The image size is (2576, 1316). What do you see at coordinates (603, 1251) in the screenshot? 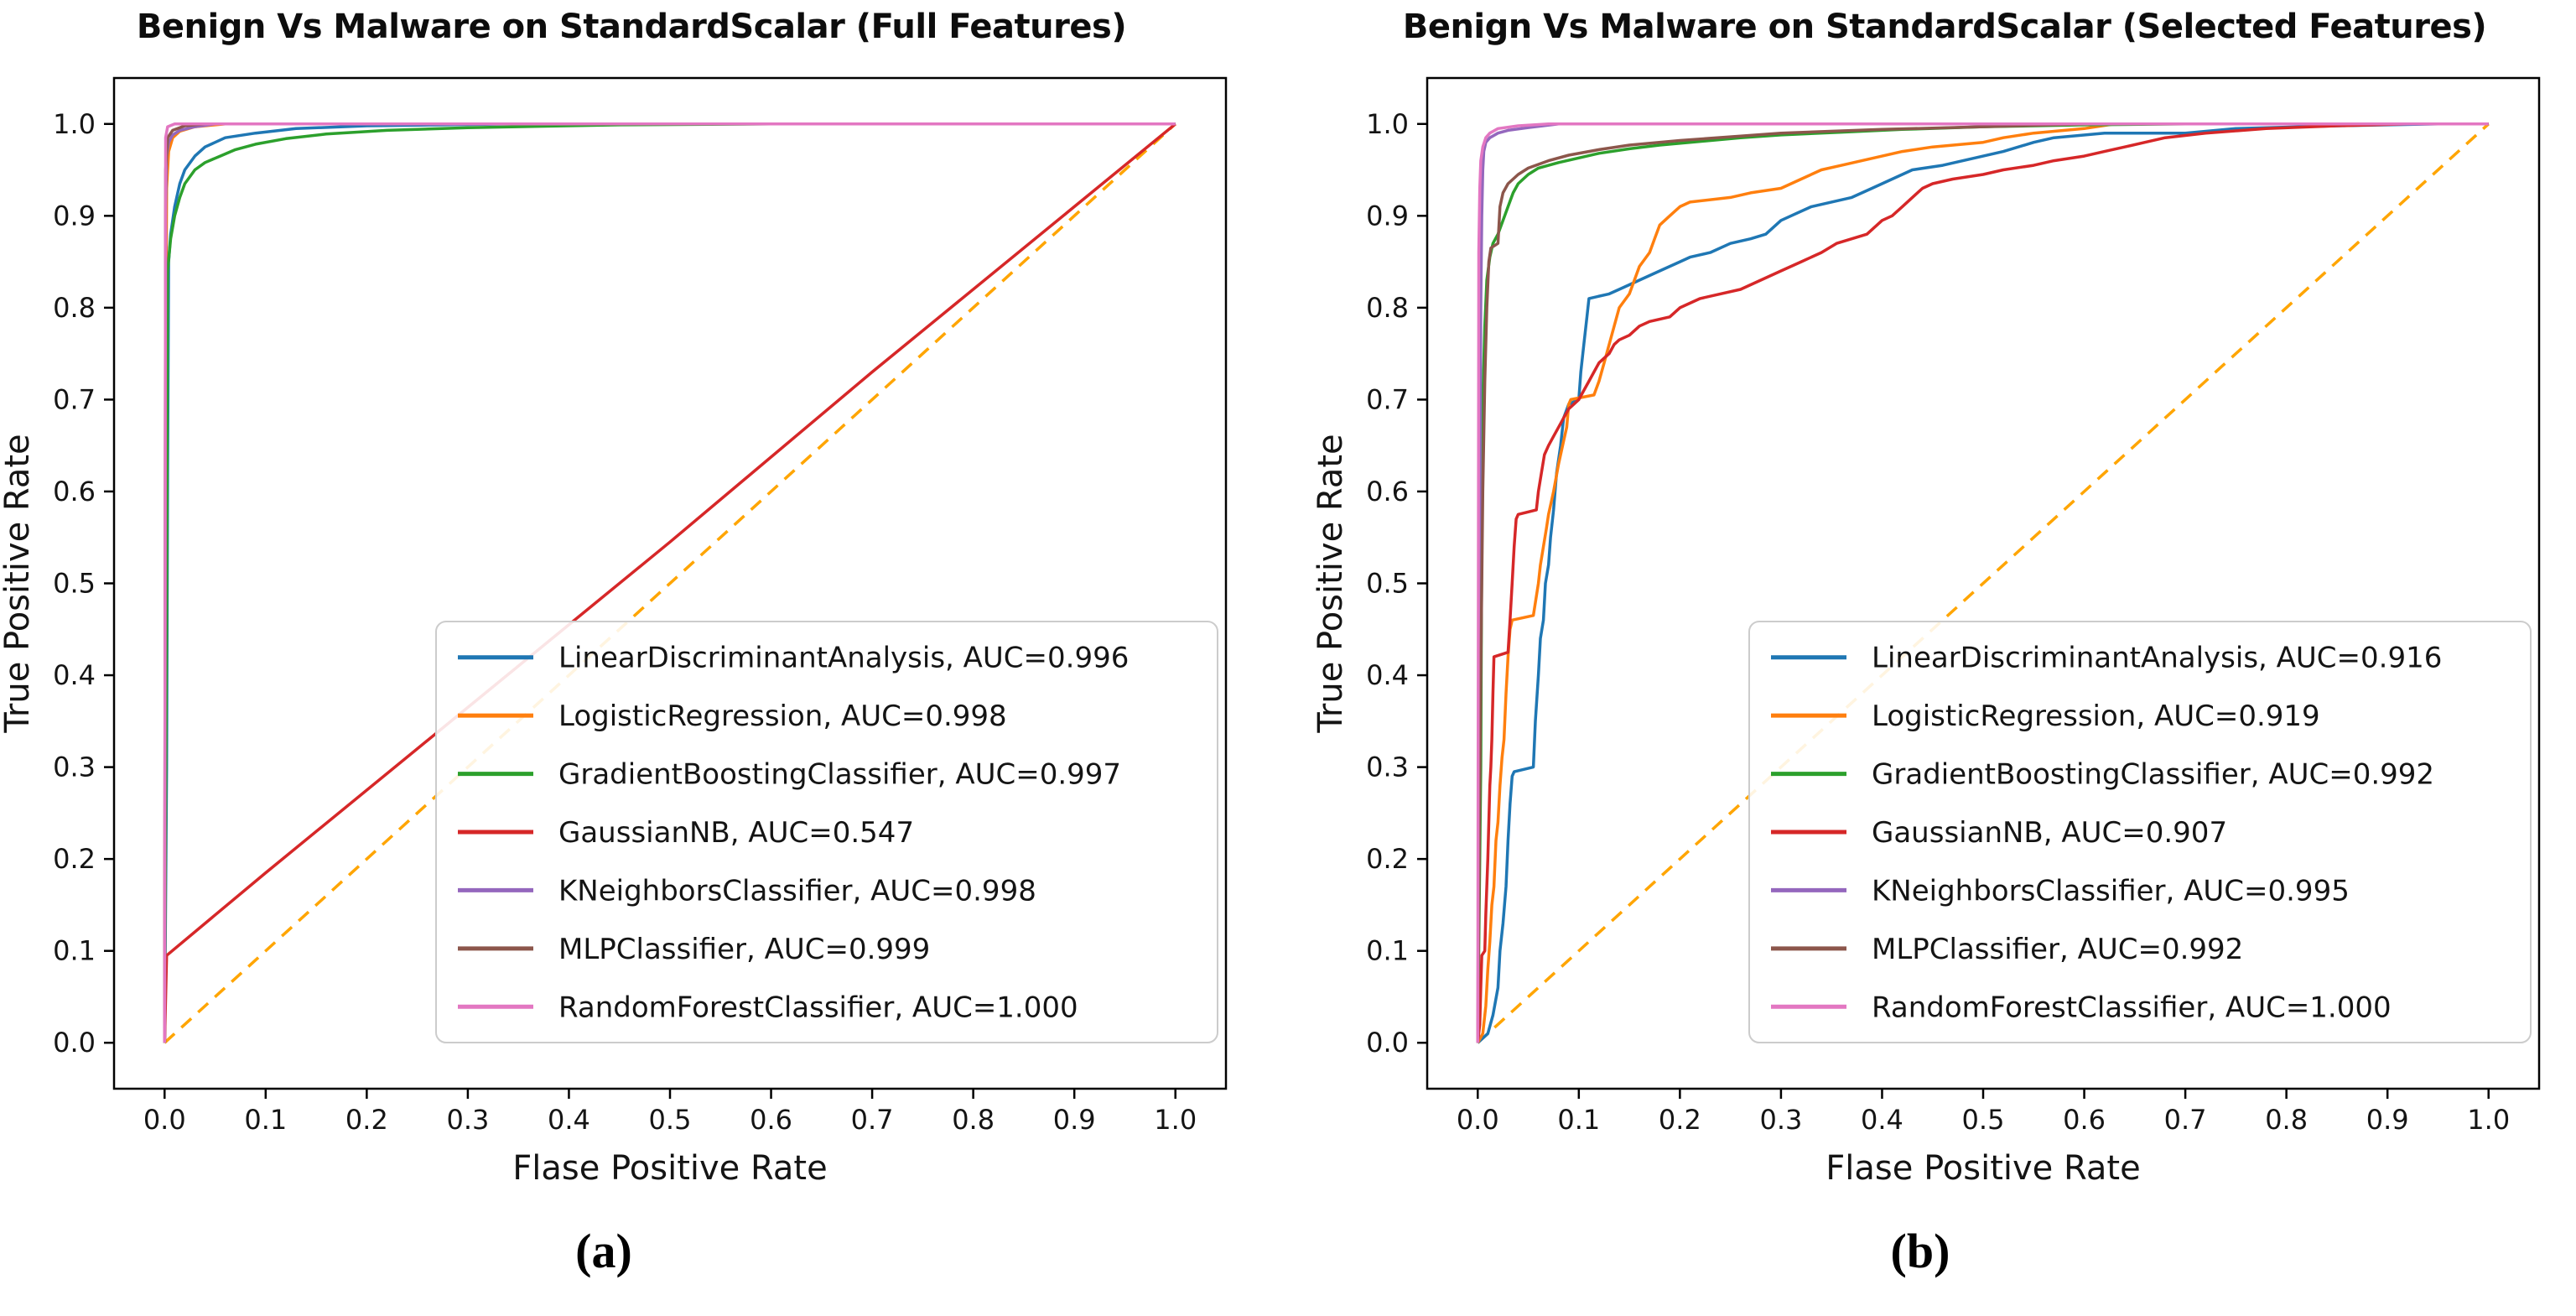
I see `subfigure-label-a: (a)` at bounding box center [603, 1251].